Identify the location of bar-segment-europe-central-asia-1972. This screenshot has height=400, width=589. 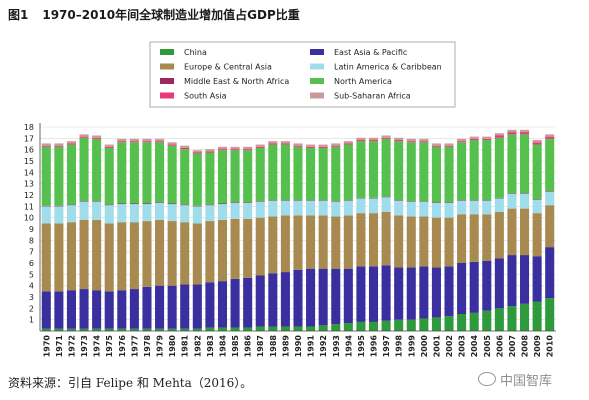
(71, 256).